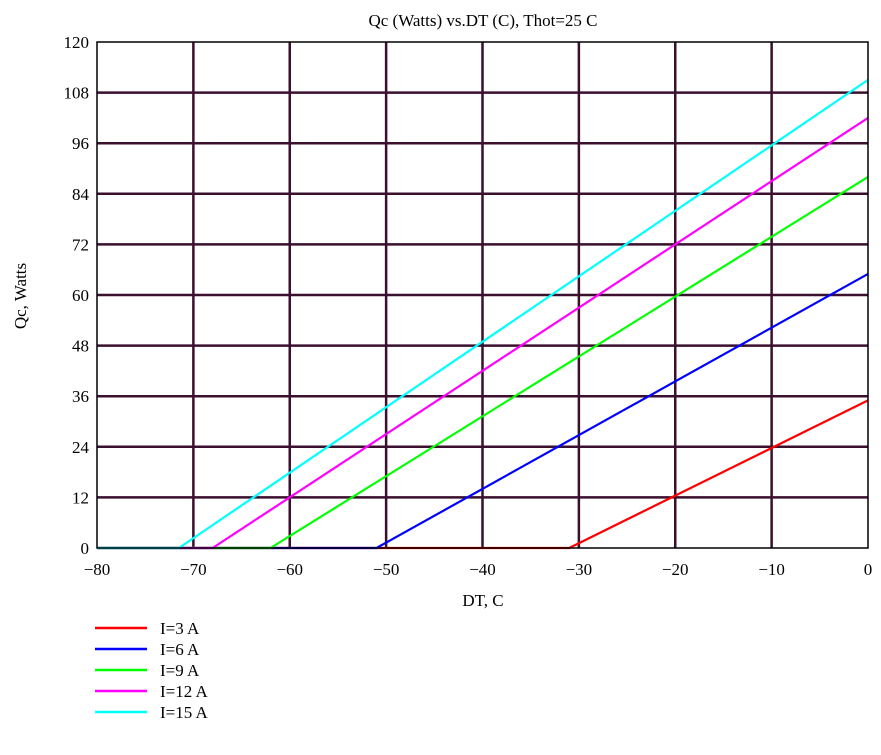  Describe the element at coordinates (80, 295) in the screenshot. I see `y-tick-label: 60` at that location.